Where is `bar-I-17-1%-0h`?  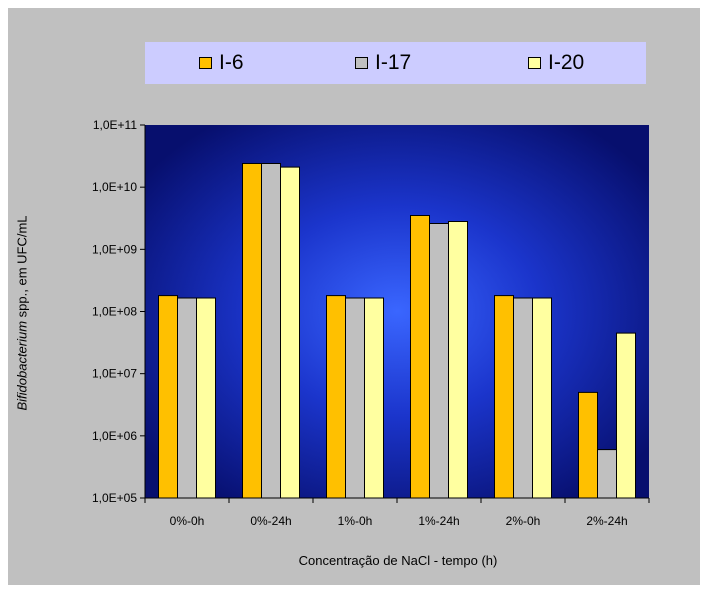 bar-I-17-1%-0h is located at coordinates (355, 398).